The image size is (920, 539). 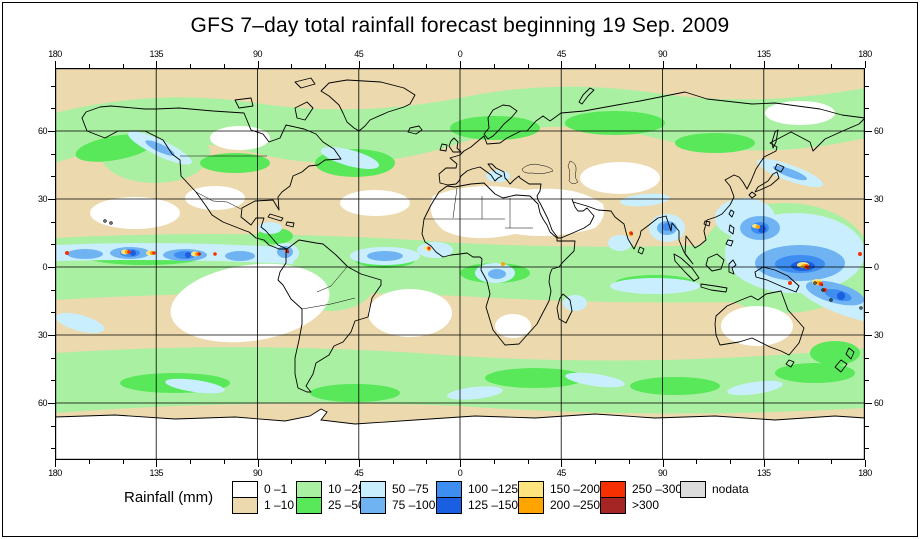 I want to click on legend-range-label: 150 –200, so click(x=575, y=489).